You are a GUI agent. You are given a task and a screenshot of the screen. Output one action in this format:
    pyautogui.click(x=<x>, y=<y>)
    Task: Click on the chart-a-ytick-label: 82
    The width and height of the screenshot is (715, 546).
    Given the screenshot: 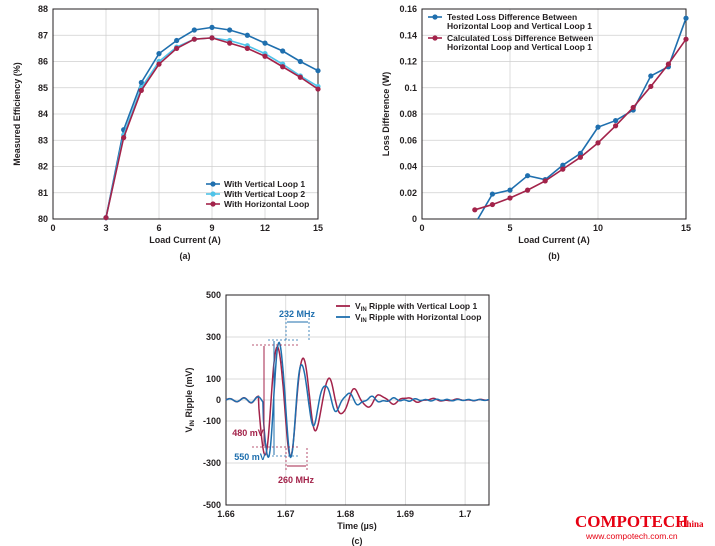 What is the action you would take?
    pyautogui.click(x=43, y=167)
    